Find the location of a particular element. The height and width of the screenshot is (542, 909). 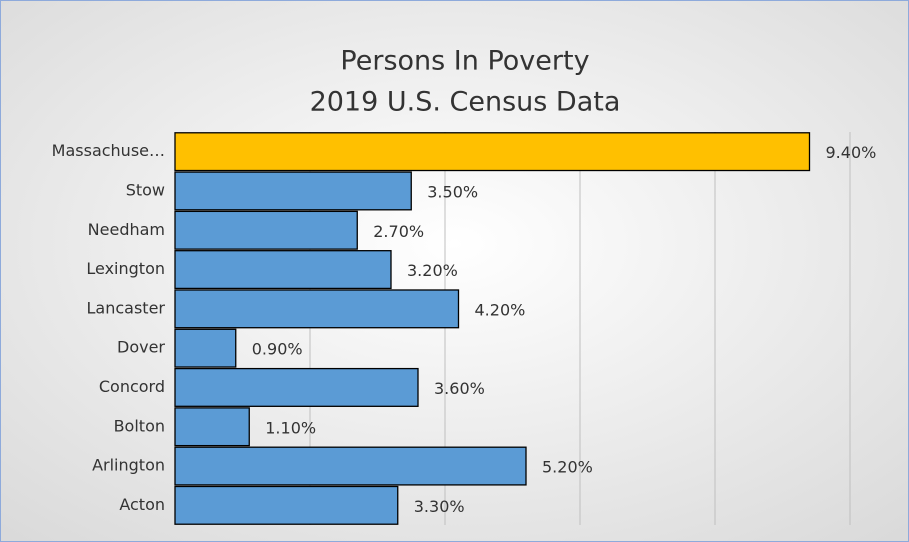

data-label: 3.30% is located at coordinates (439, 506).